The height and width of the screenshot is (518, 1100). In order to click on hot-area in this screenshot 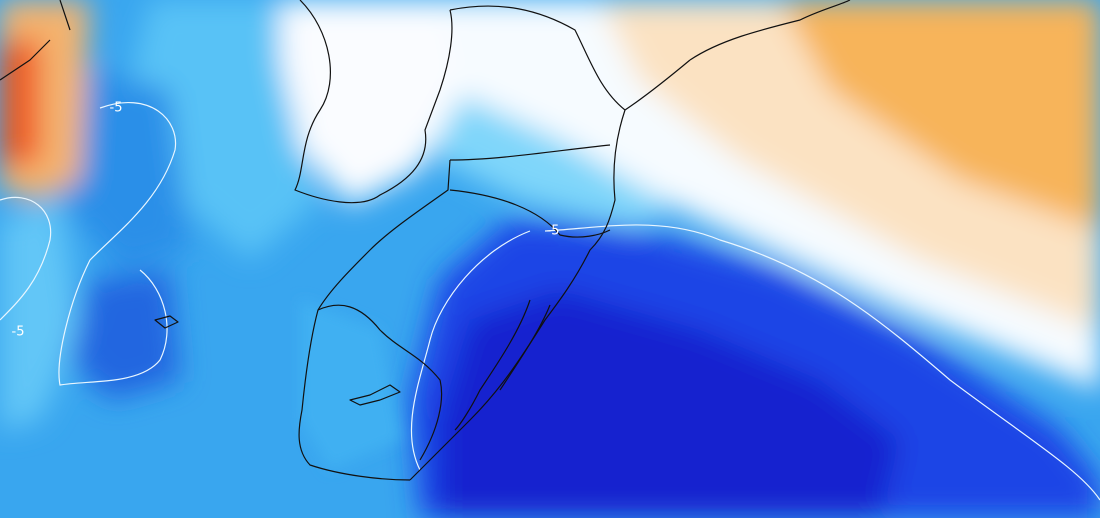, I will do `click(20, 105)`.